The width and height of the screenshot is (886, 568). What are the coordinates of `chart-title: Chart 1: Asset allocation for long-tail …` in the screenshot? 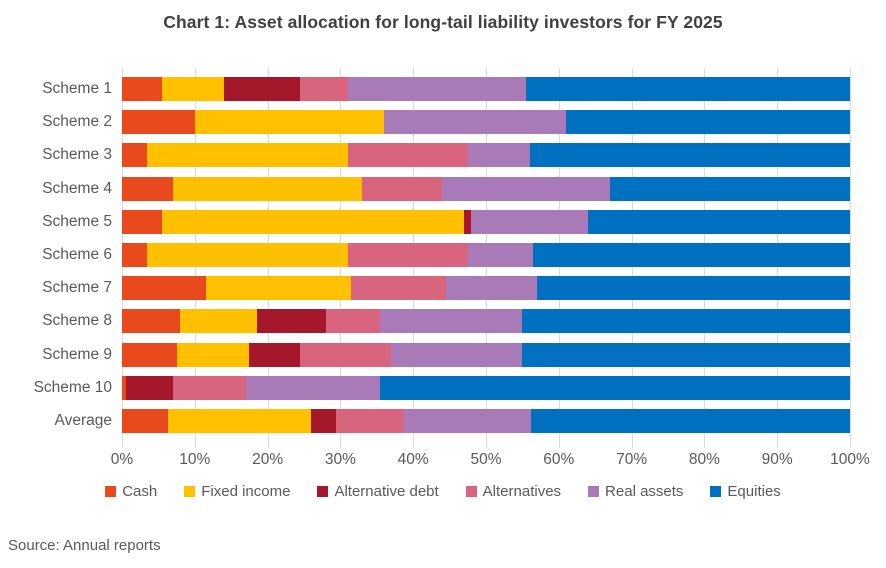 It's located at (443, 22).